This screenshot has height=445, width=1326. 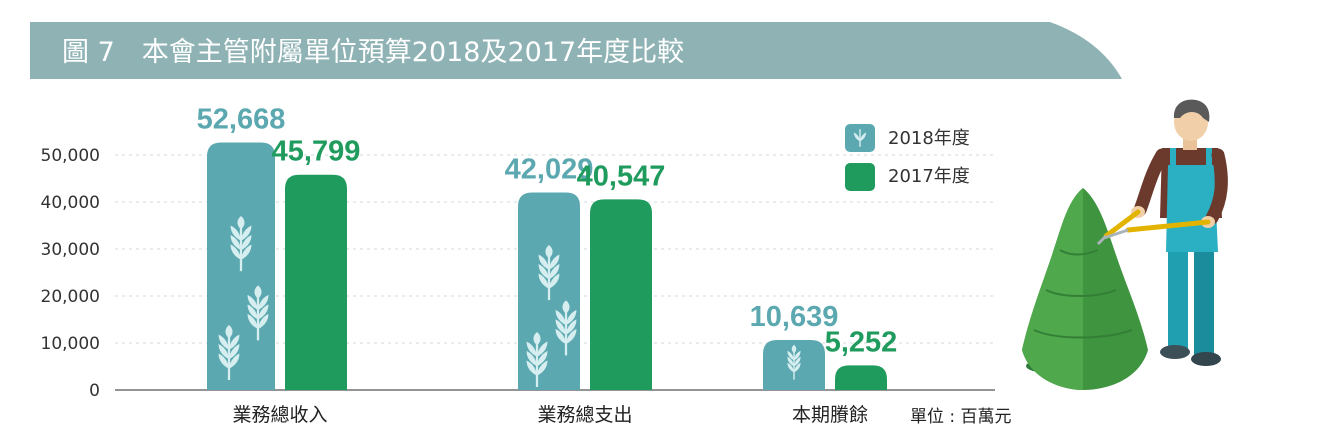 I want to click on category-label: 業務總收入, so click(x=279, y=415).